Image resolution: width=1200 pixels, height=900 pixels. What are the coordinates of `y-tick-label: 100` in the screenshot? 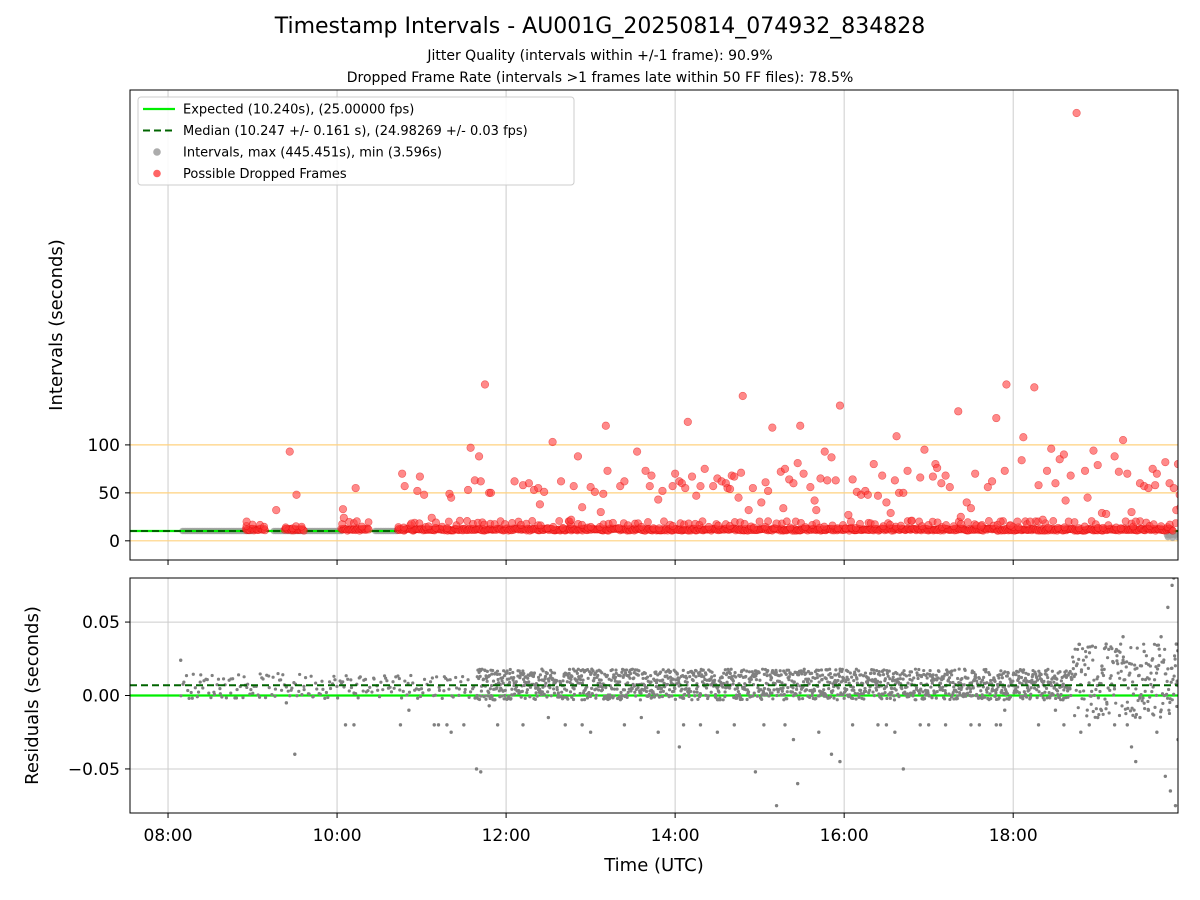 It's located at (104, 446).